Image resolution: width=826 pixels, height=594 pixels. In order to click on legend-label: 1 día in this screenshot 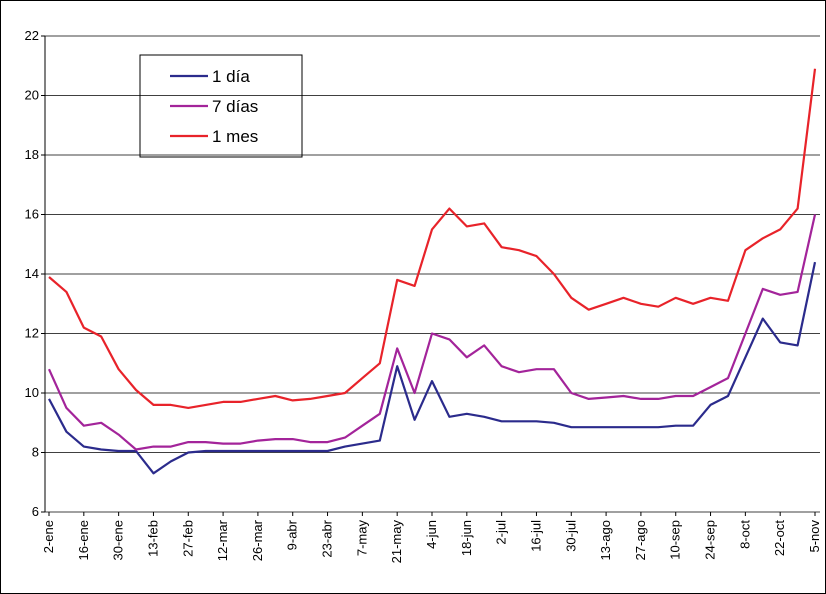, I will do `click(231, 76)`.